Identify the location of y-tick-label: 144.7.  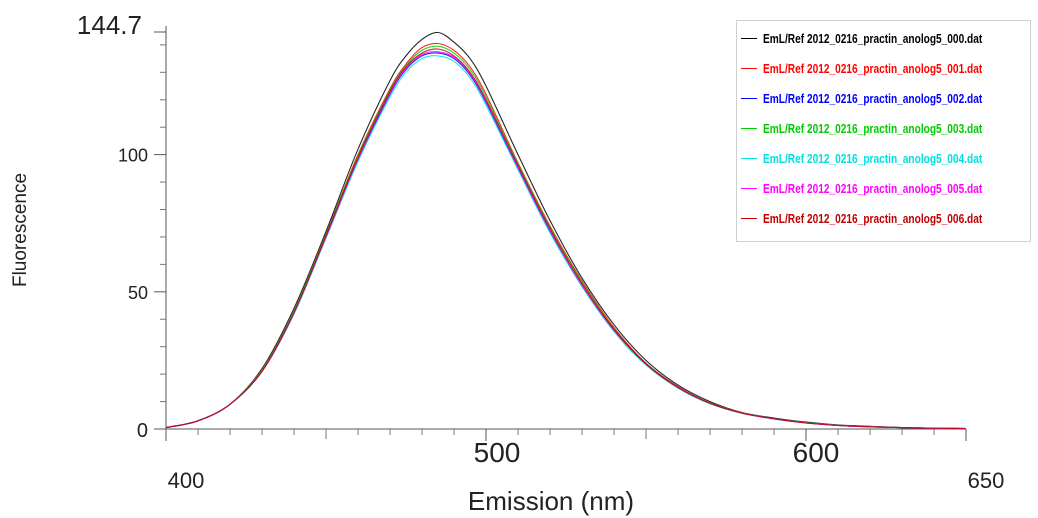
(109, 25).